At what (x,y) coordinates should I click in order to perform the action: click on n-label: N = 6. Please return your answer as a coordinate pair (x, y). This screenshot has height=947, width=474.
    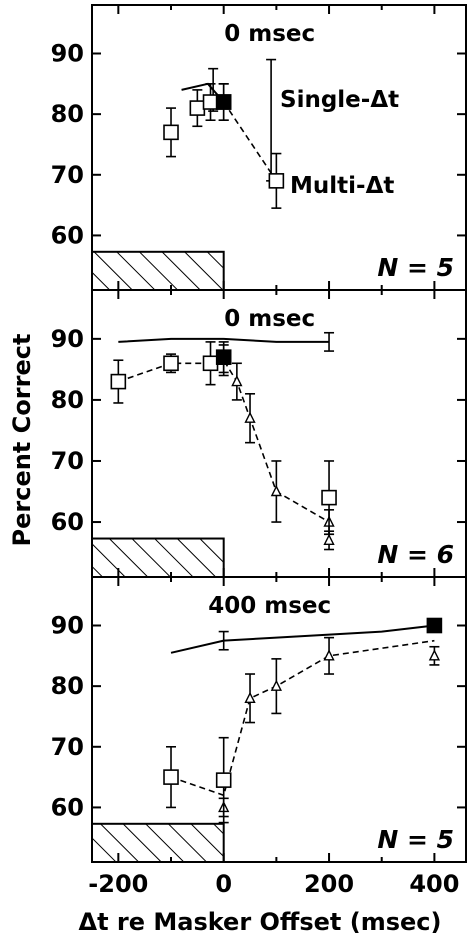
    Looking at the image, I should click on (415, 554).